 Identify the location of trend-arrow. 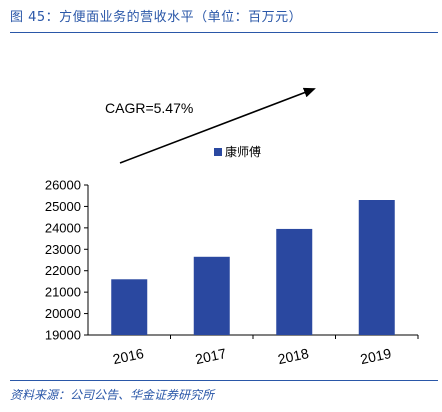
(217, 125).